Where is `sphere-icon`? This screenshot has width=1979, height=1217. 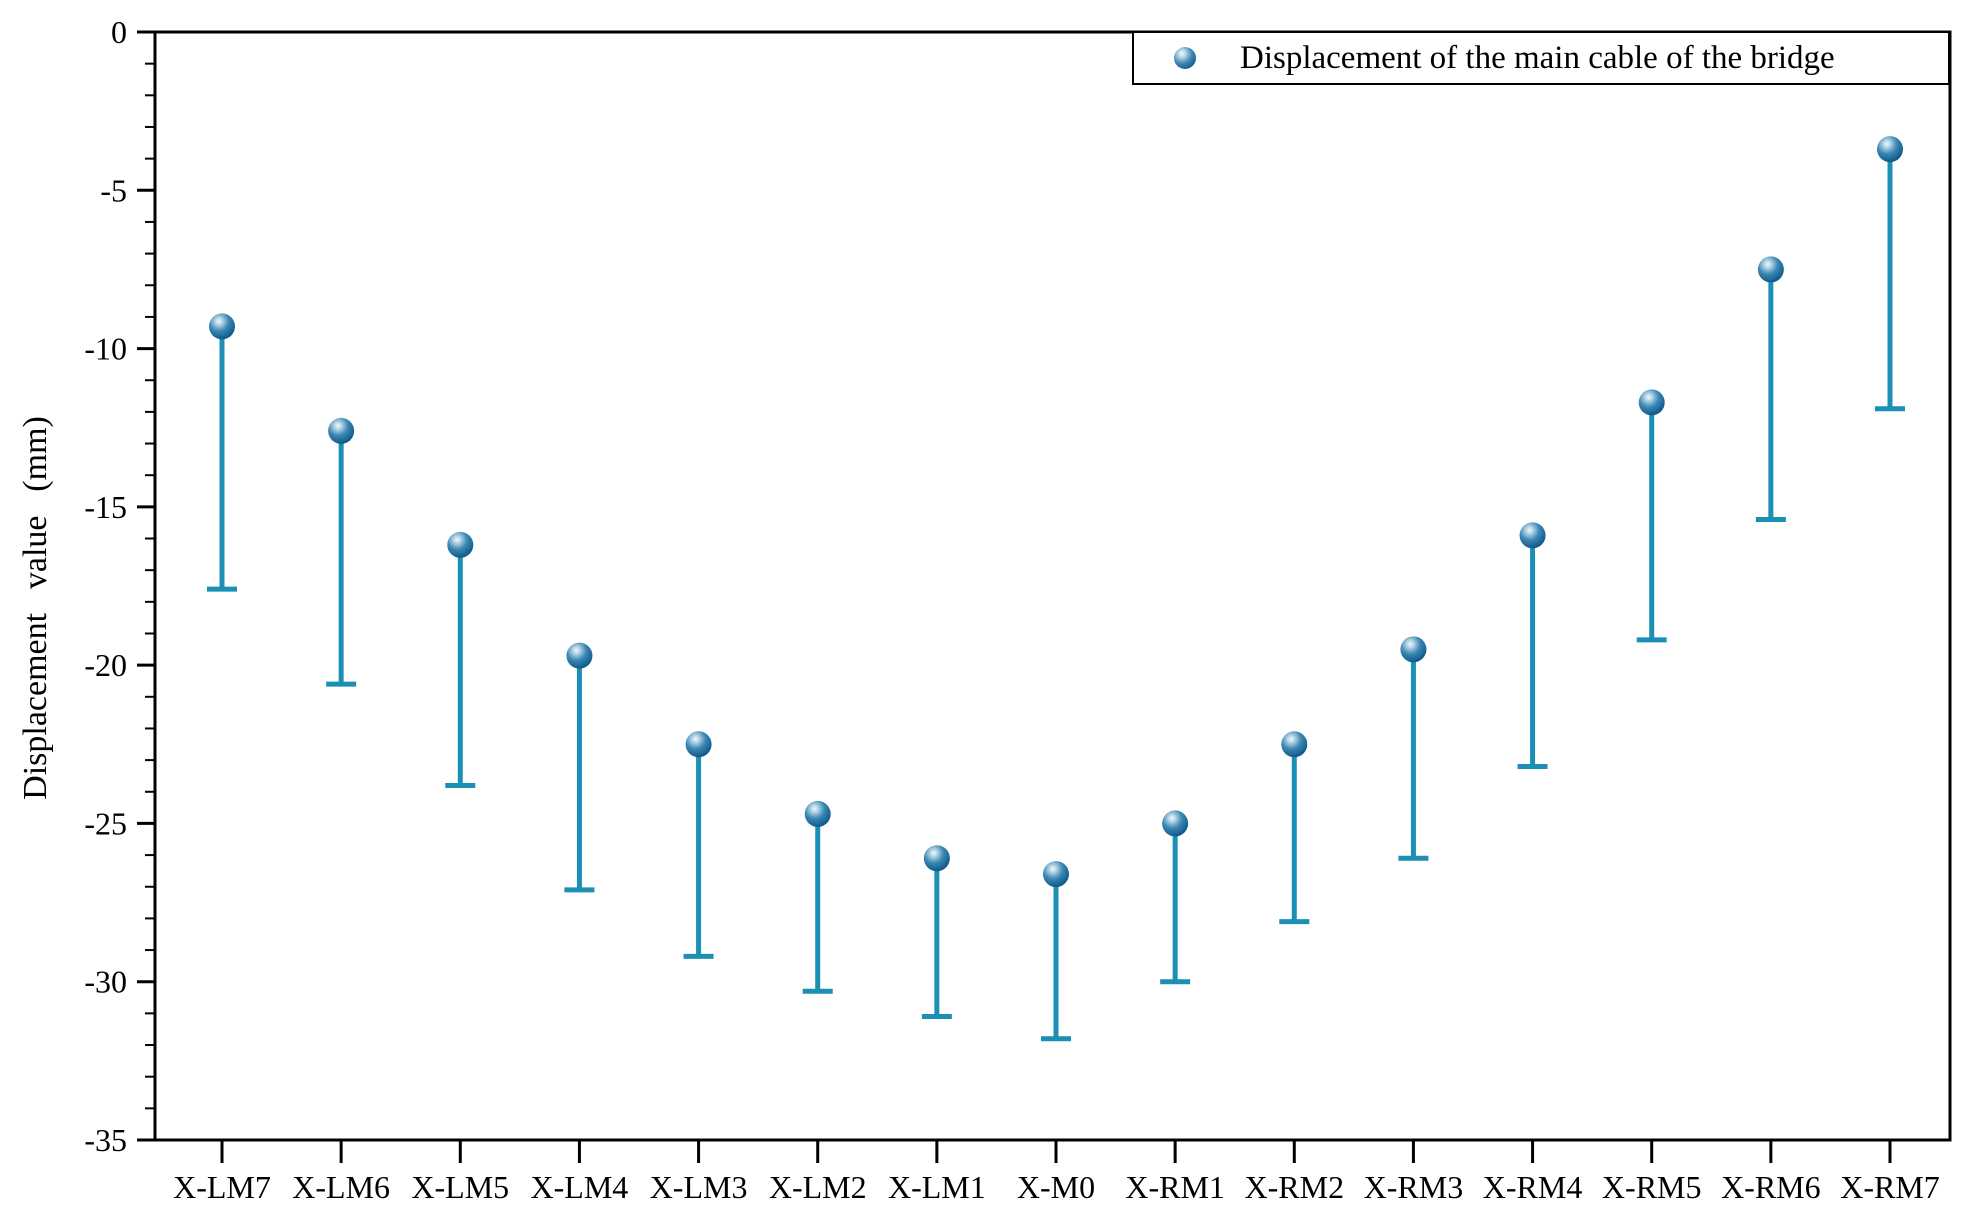 sphere-icon is located at coordinates (1185, 58).